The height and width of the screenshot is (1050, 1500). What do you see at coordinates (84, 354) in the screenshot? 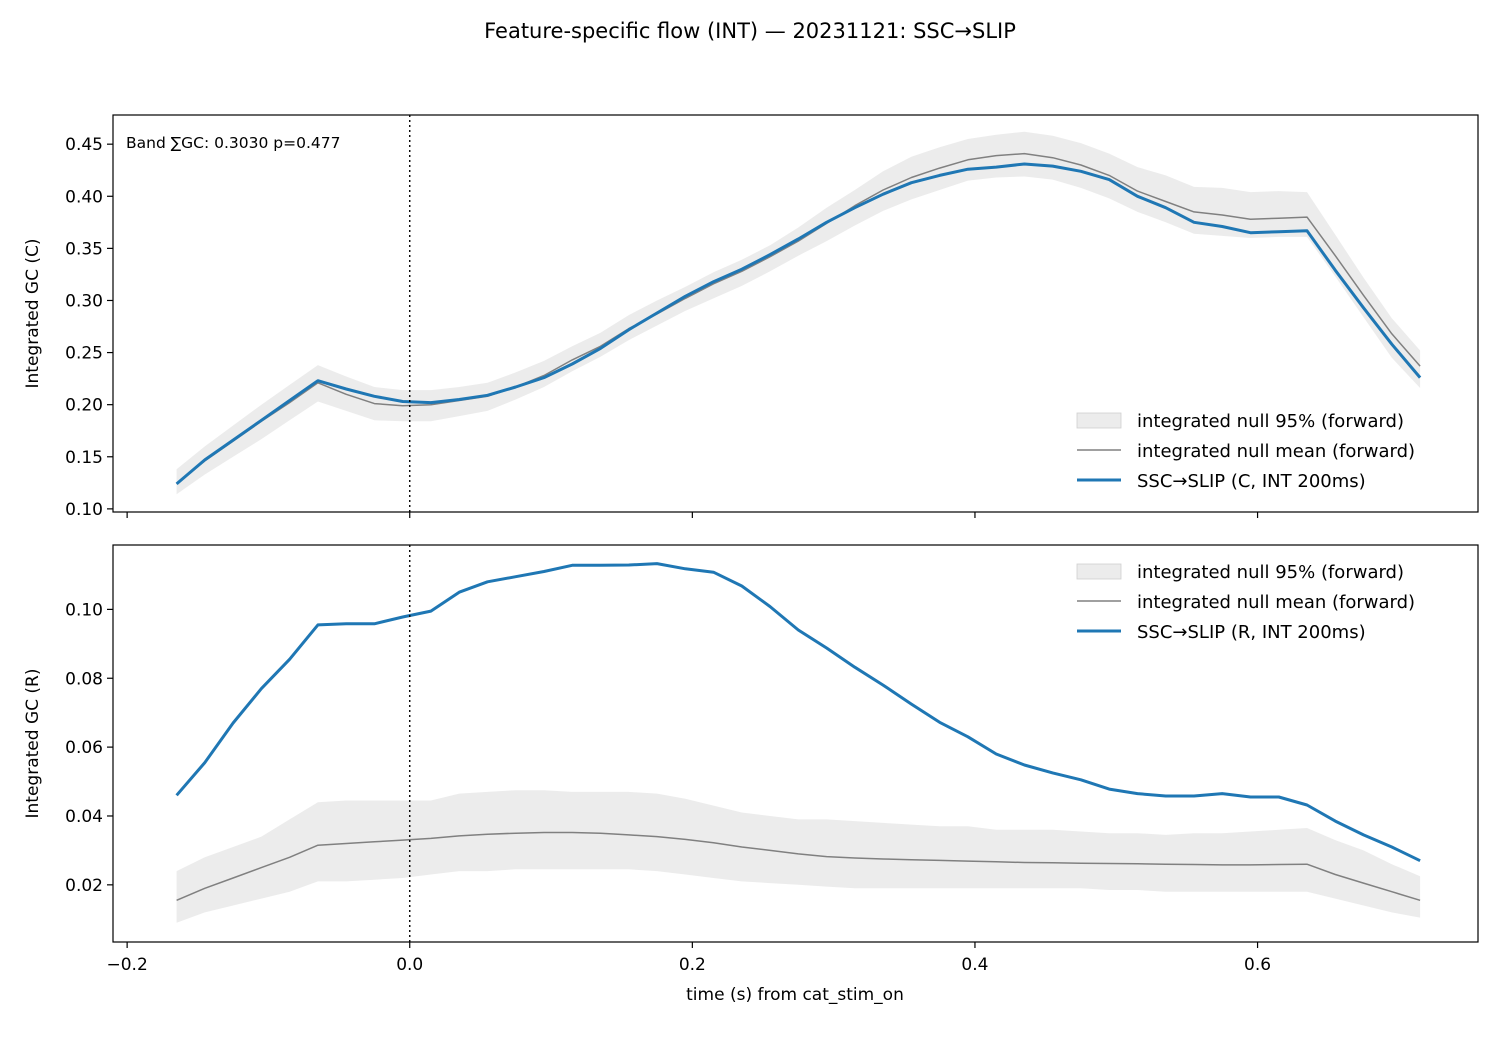
I see `y-tick-label: 0.25` at bounding box center [84, 354].